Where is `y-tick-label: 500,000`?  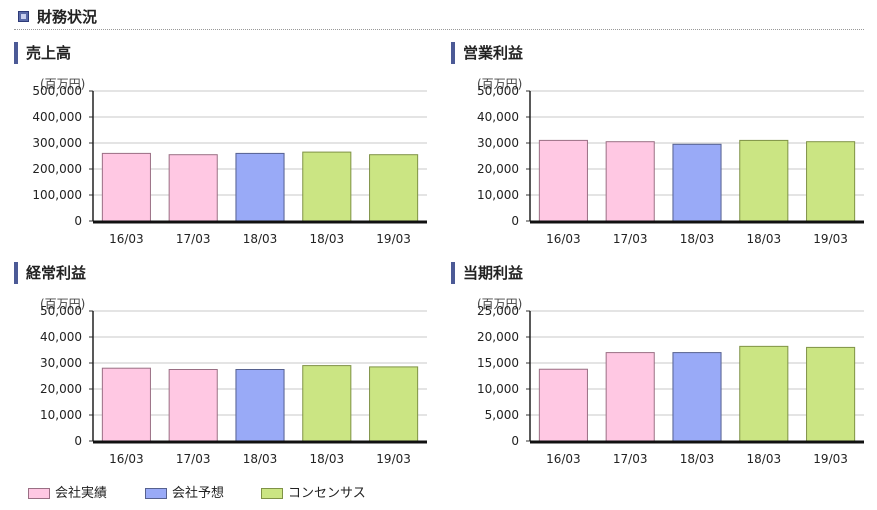
y-tick-label: 500,000 is located at coordinates (57, 91).